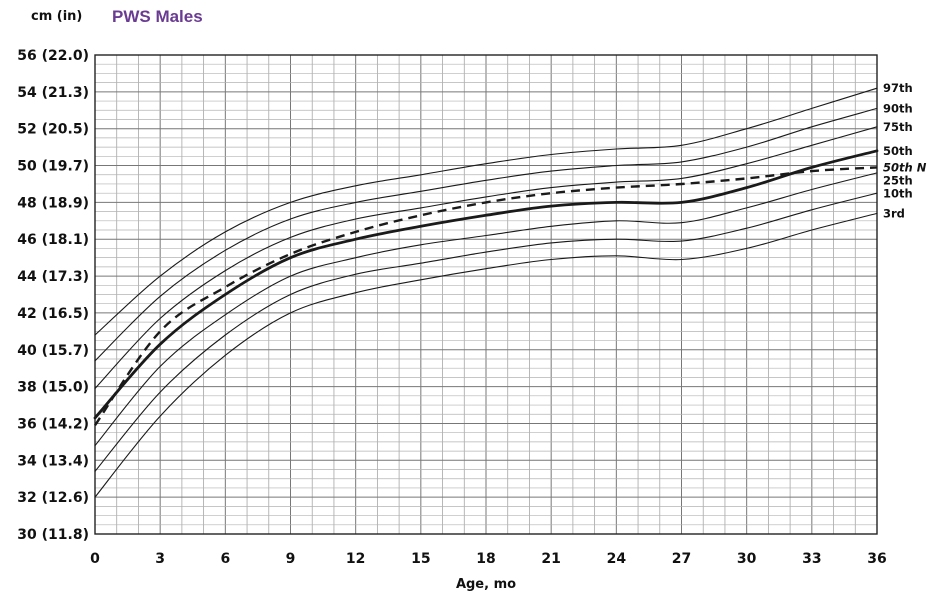 This screenshot has width=928, height=597. I want to click on y-tick-label: 48 (18.9), so click(53, 203).